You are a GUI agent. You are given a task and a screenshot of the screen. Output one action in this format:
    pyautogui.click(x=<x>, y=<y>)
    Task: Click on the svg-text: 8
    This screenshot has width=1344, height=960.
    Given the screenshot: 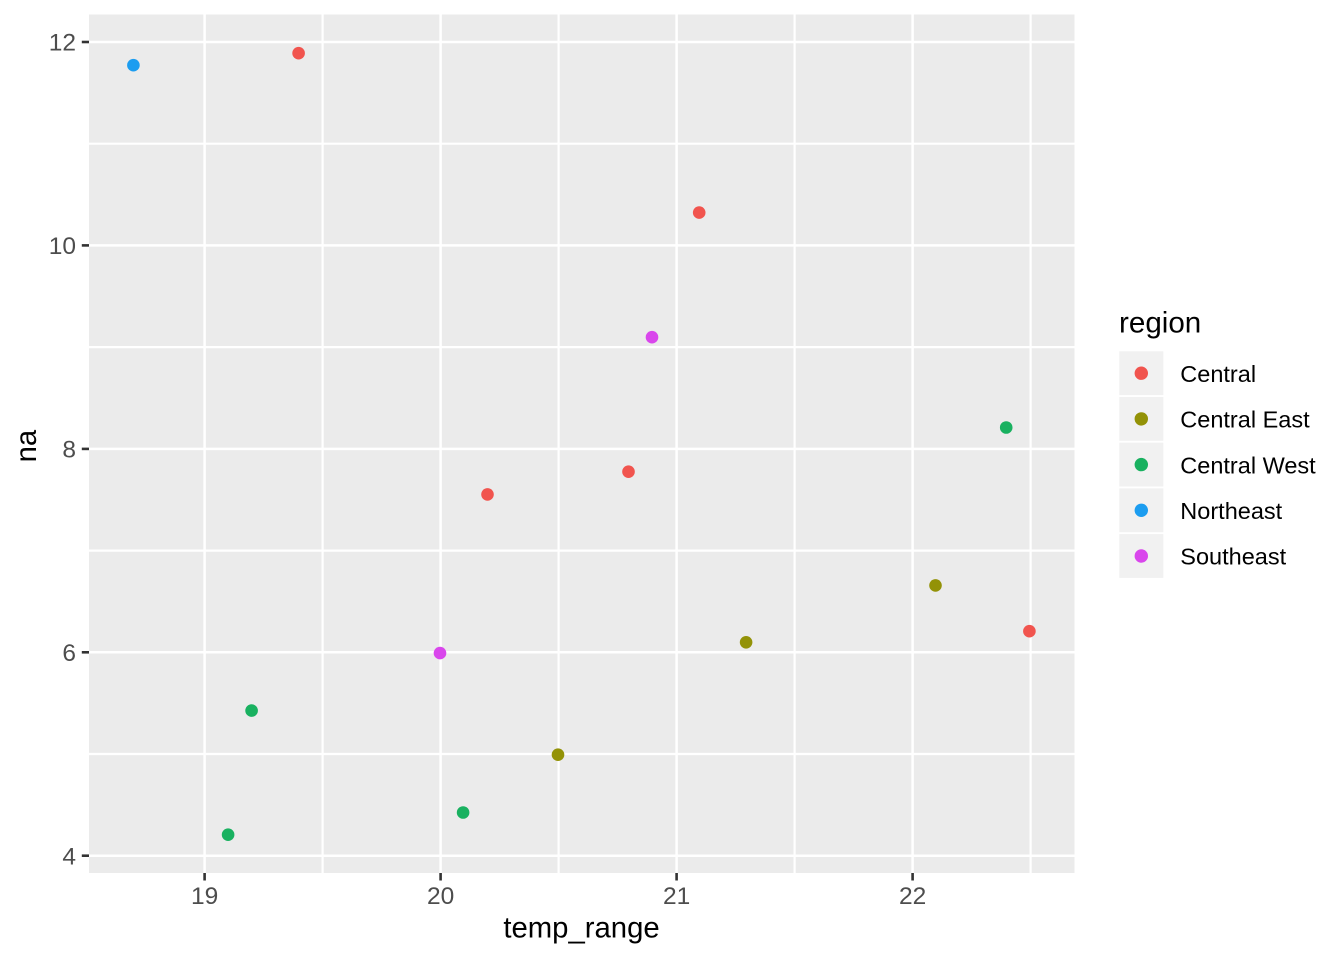 What is the action you would take?
    pyautogui.click(x=69, y=450)
    